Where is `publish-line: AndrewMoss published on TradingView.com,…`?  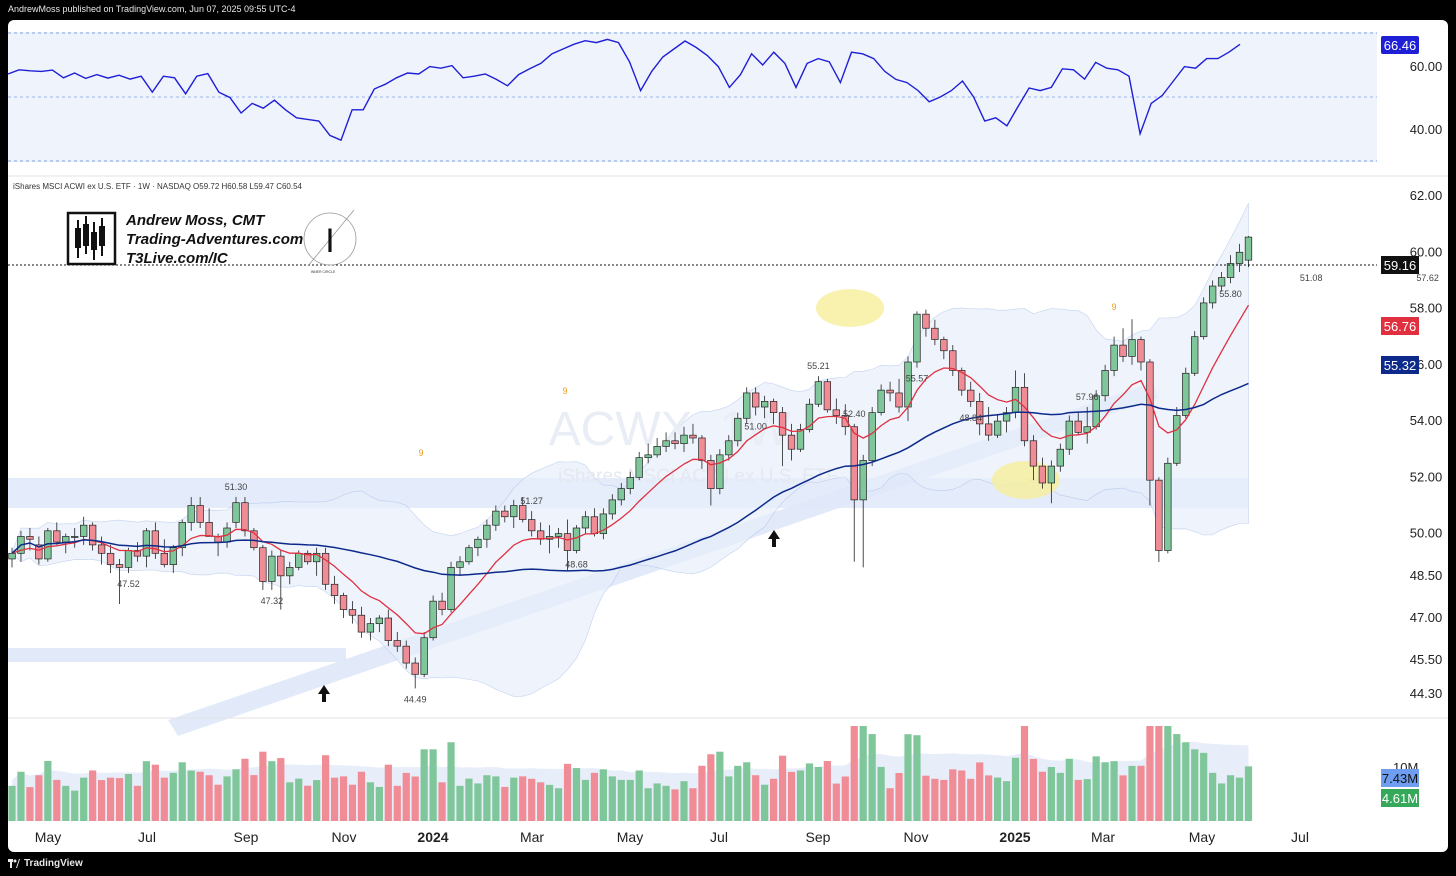 publish-line: AndrewMoss published on TradingView.com,… is located at coordinates (152, 9).